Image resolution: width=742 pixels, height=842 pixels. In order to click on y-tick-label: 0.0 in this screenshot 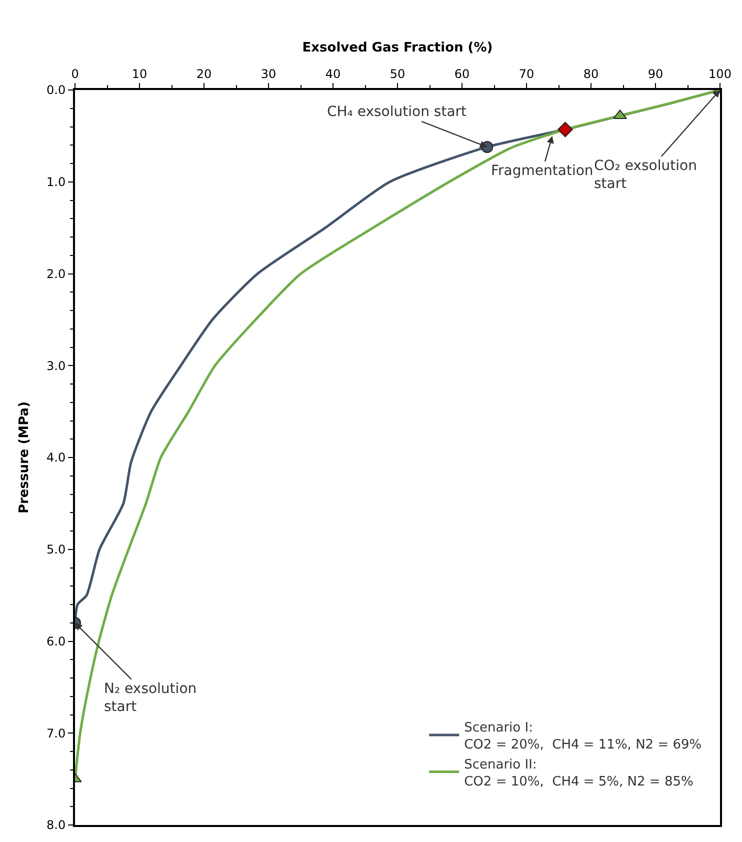, I will do `click(56, 90)`.